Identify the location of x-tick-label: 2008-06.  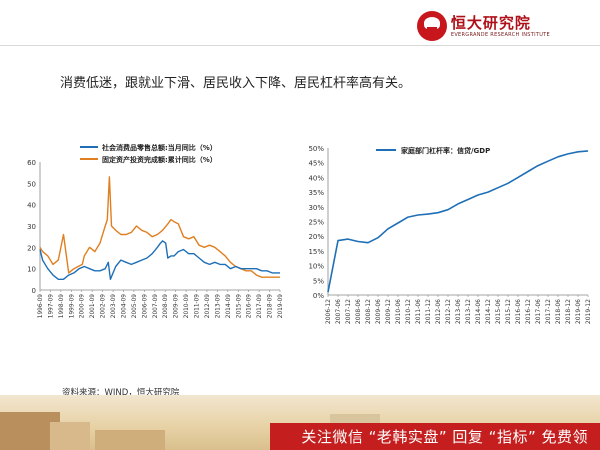
(358, 311).